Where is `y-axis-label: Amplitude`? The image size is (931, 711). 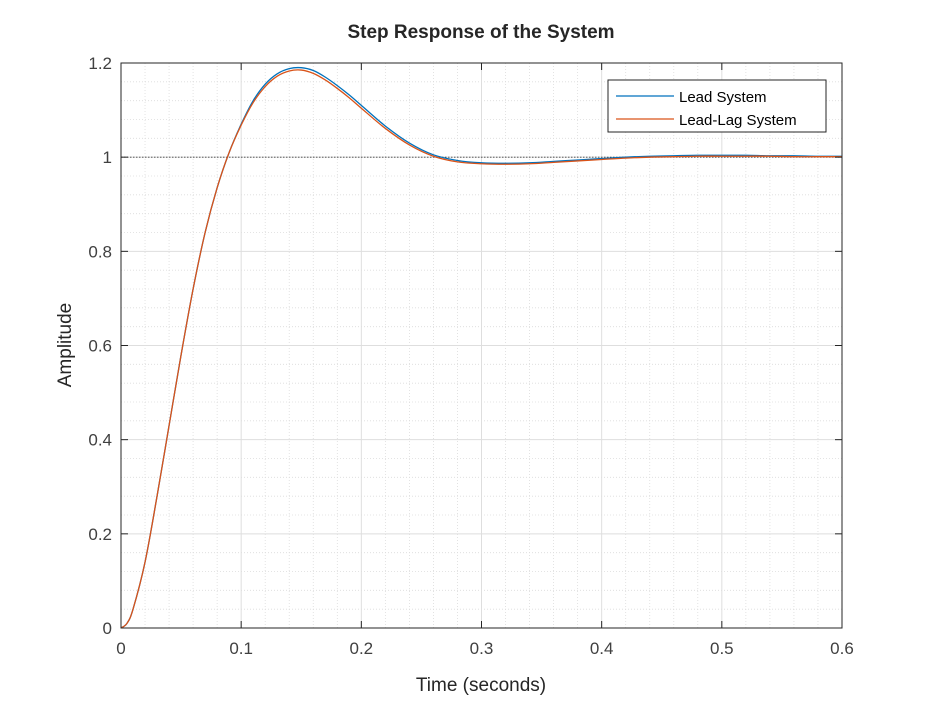
y-axis-label: Amplitude is located at coordinates (65, 345).